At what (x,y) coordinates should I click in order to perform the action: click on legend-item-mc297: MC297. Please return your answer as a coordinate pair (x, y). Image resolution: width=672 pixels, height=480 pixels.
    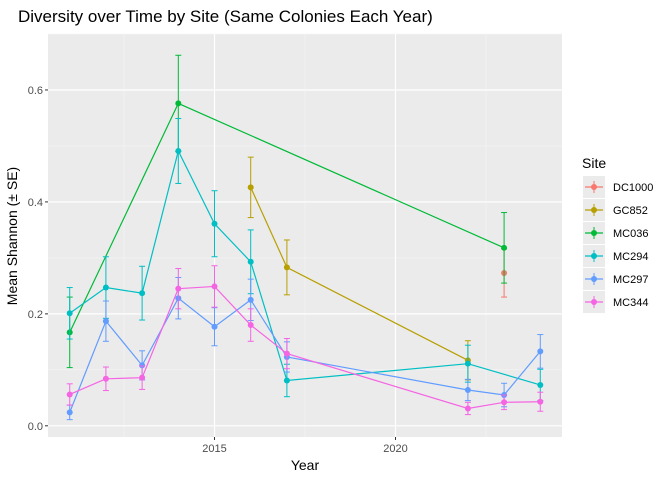
    Looking at the image, I should click on (615, 279).